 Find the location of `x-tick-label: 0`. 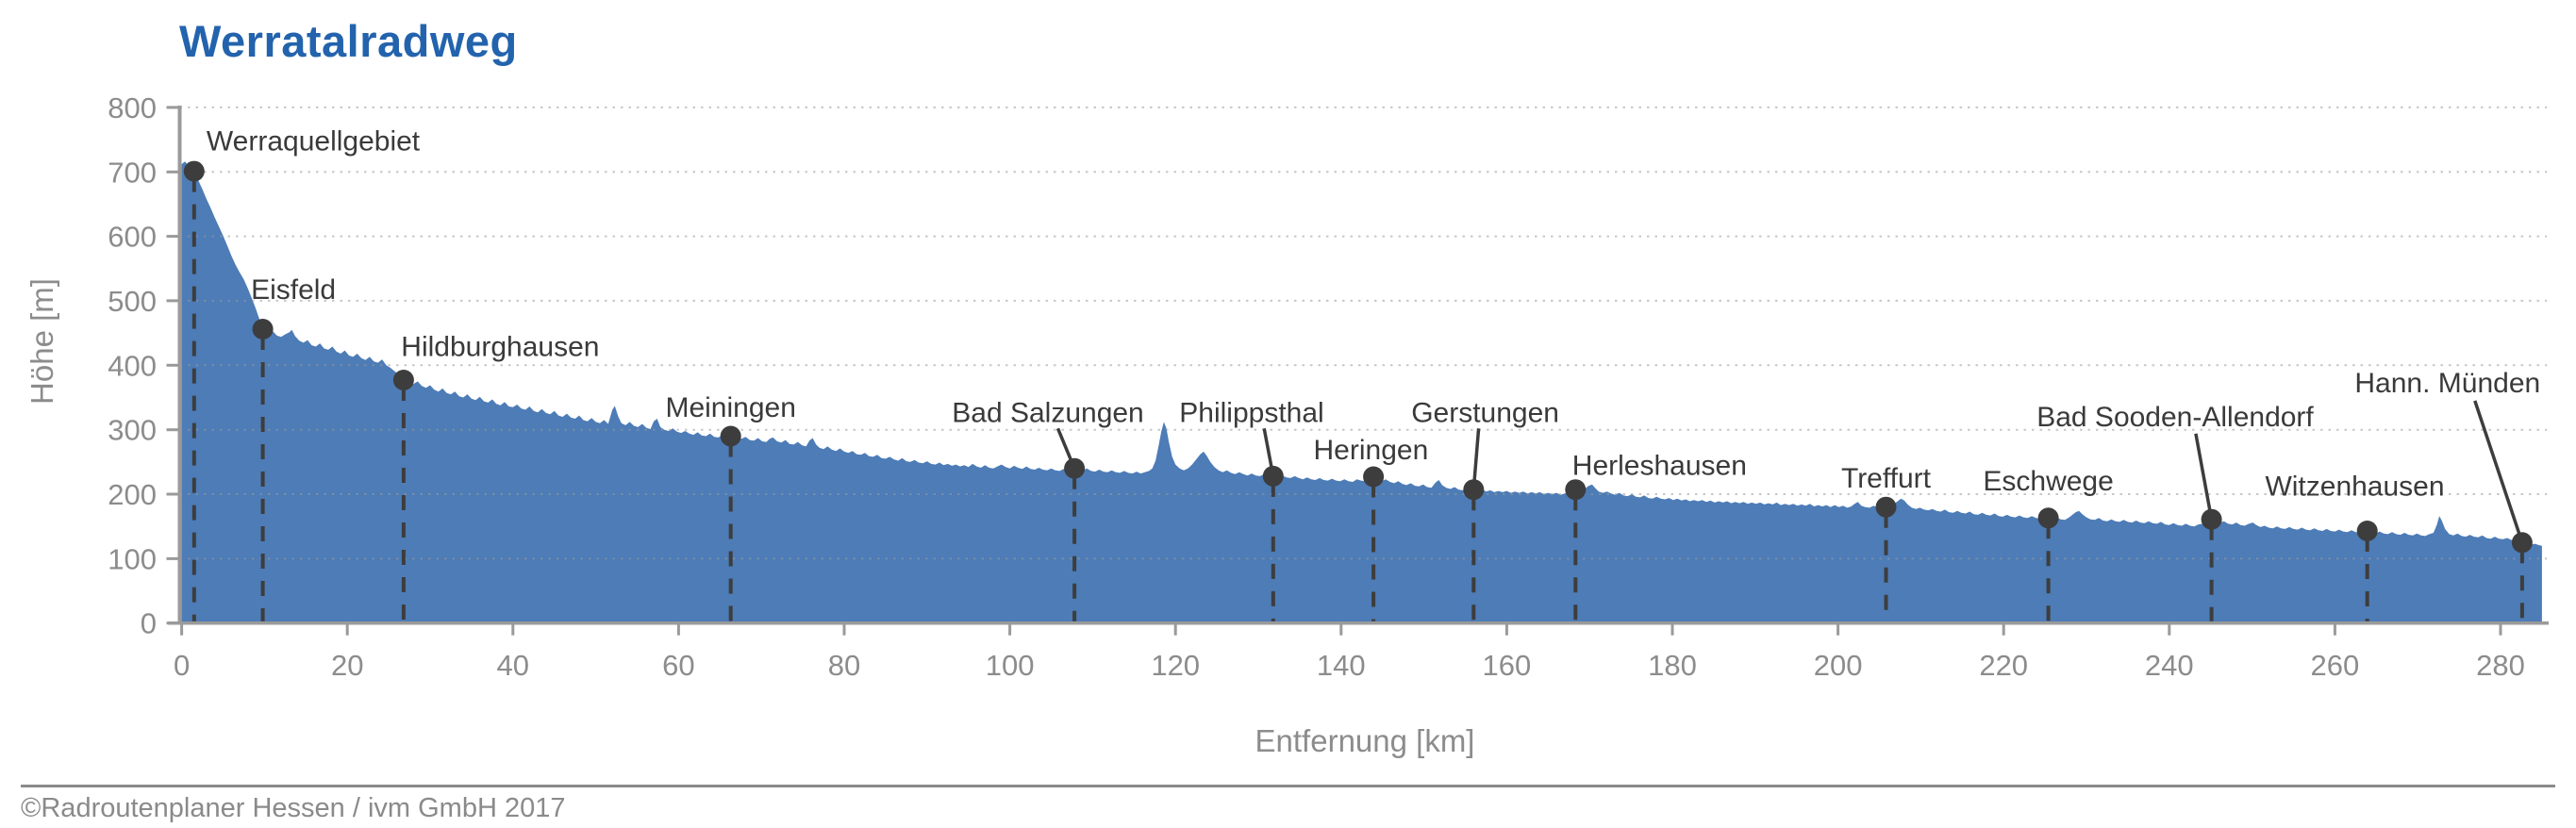

x-tick-label: 0 is located at coordinates (182, 665).